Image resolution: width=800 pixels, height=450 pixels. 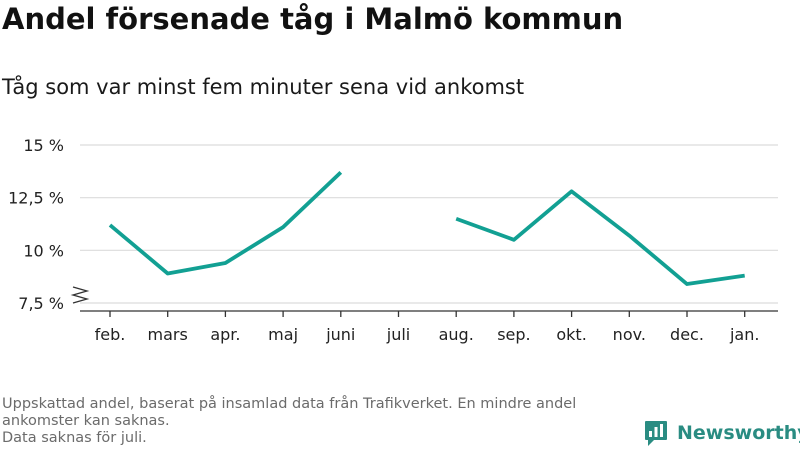 What do you see at coordinates (629, 334) in the screenshot?
I see `x-tick-label: nov.` at bounding box center [629, 334].